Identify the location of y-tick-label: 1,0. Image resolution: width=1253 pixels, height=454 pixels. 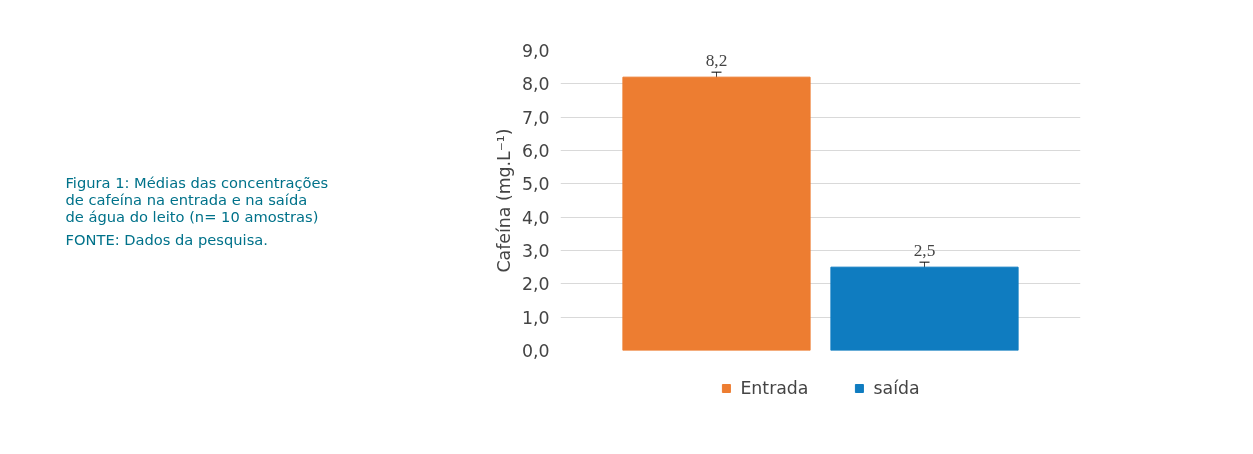
(535, 317).